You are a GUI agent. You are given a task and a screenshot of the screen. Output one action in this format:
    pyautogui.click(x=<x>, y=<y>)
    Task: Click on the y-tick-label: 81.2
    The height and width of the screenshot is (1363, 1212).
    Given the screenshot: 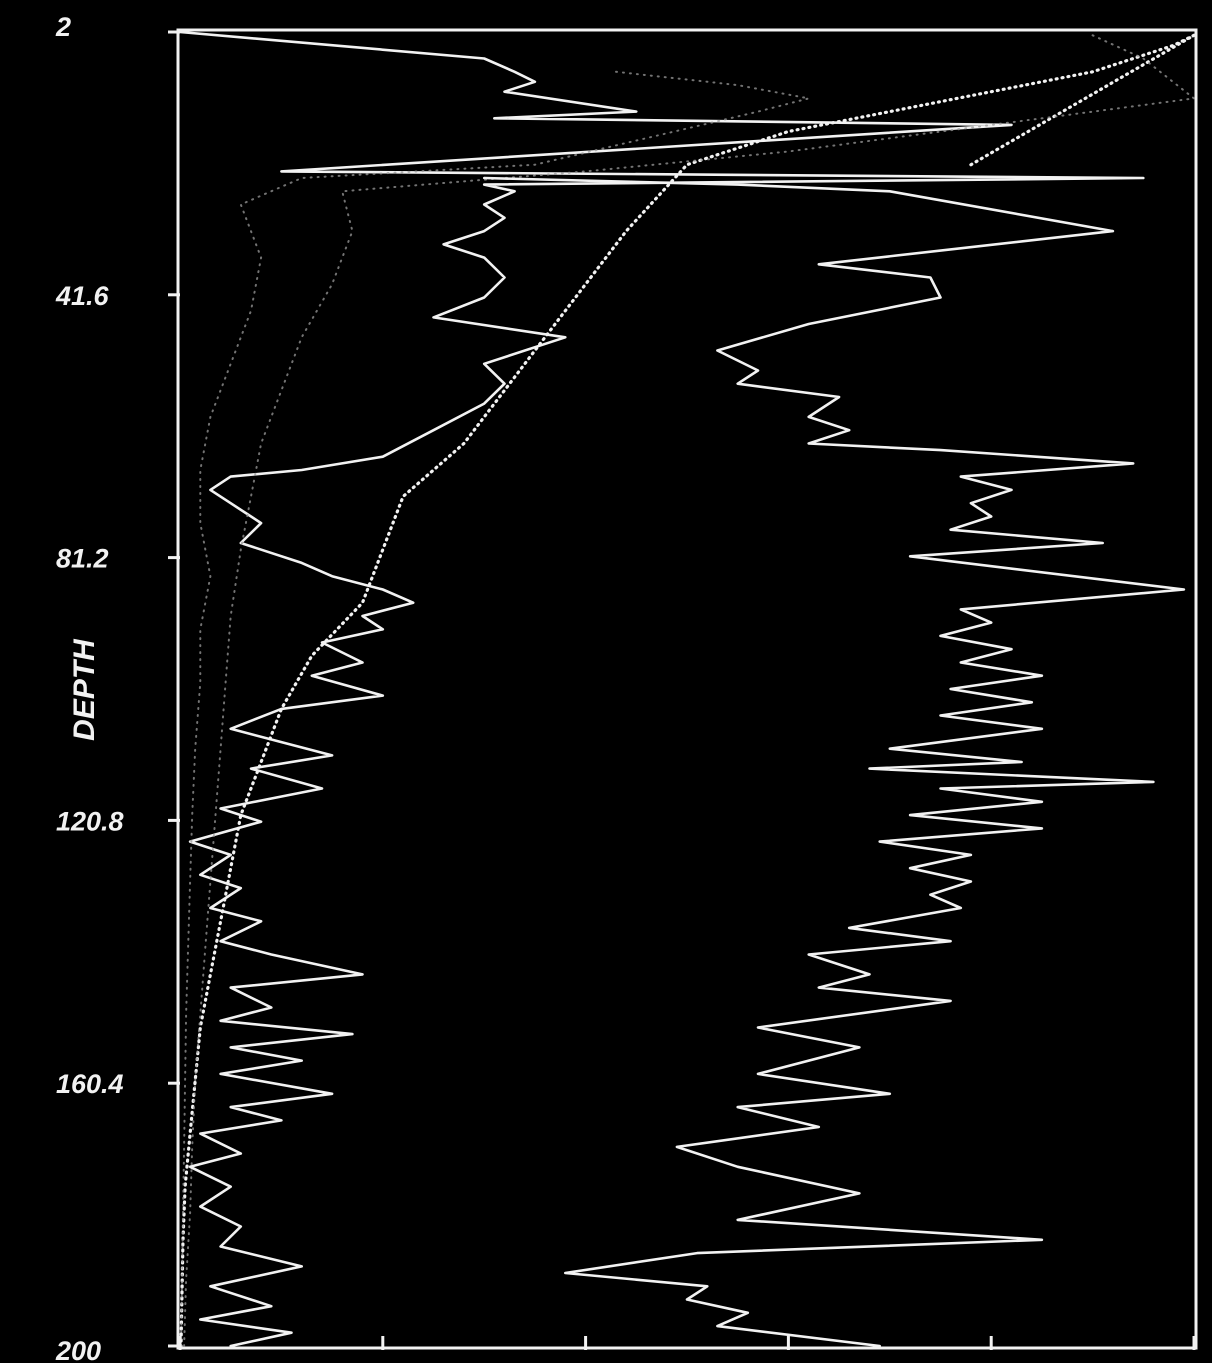 What is the action you would take?
    pyautogui.click(x=82, y=559)
    